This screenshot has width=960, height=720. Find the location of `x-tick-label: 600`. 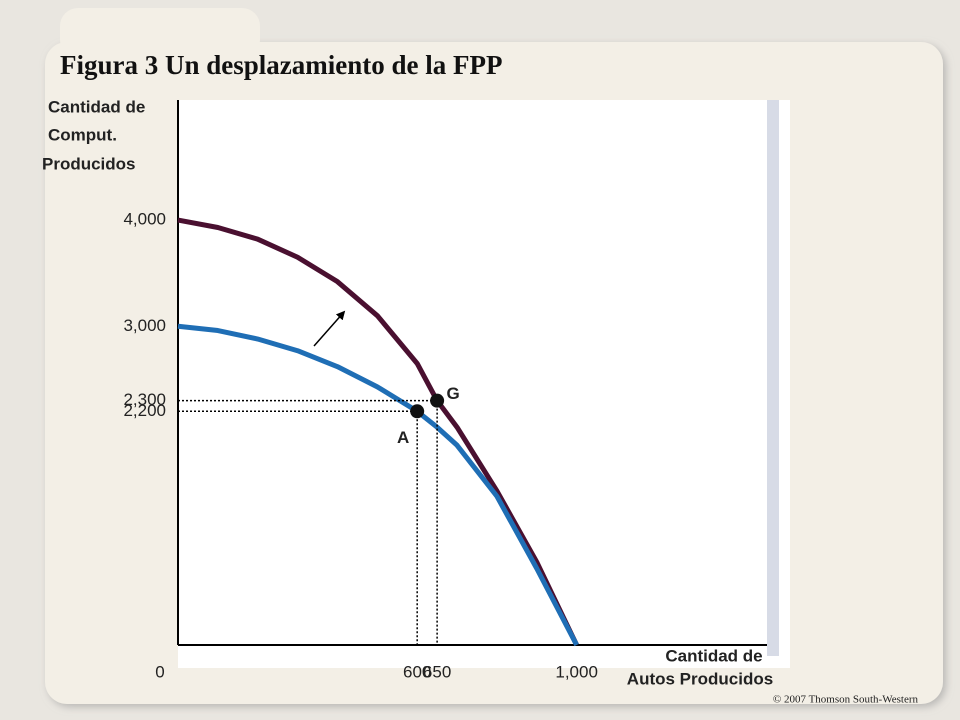

x-tick-label: 600 is located at coordinates (417, 671).